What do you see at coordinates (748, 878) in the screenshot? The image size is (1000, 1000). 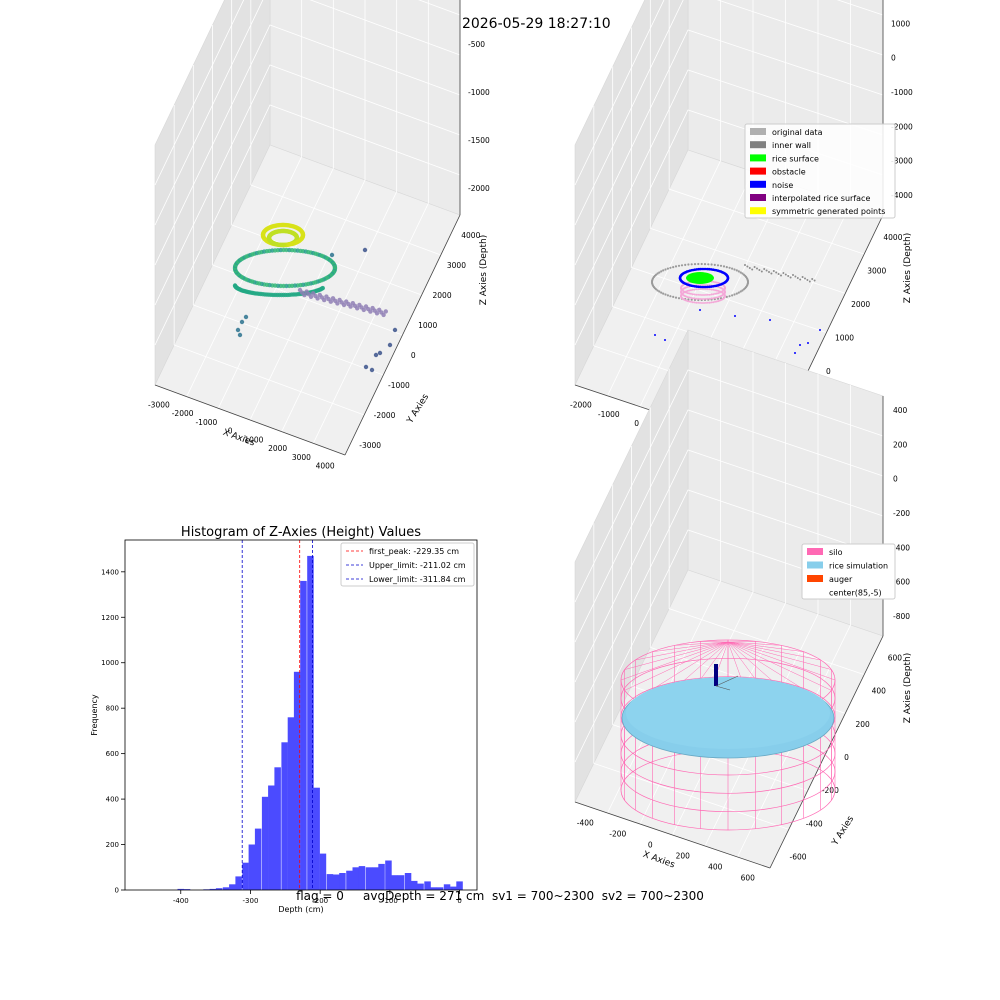 I see `x-tick-label: 600` at bounding box center [748, 878].